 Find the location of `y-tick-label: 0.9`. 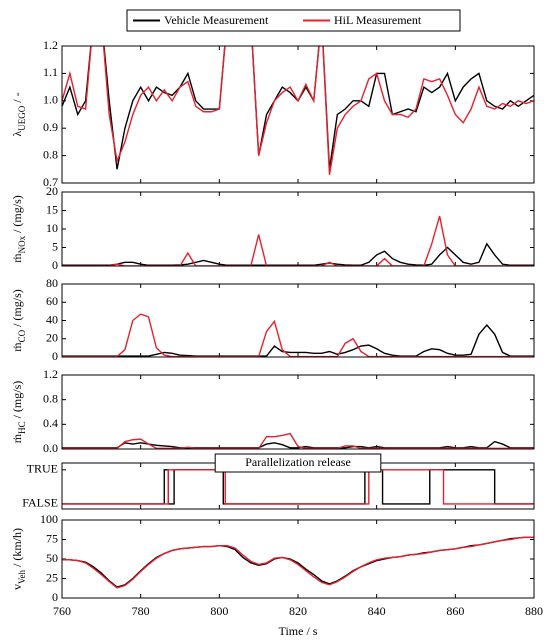

y-tick-label: 0.9 is located at coordinates (50, 127).